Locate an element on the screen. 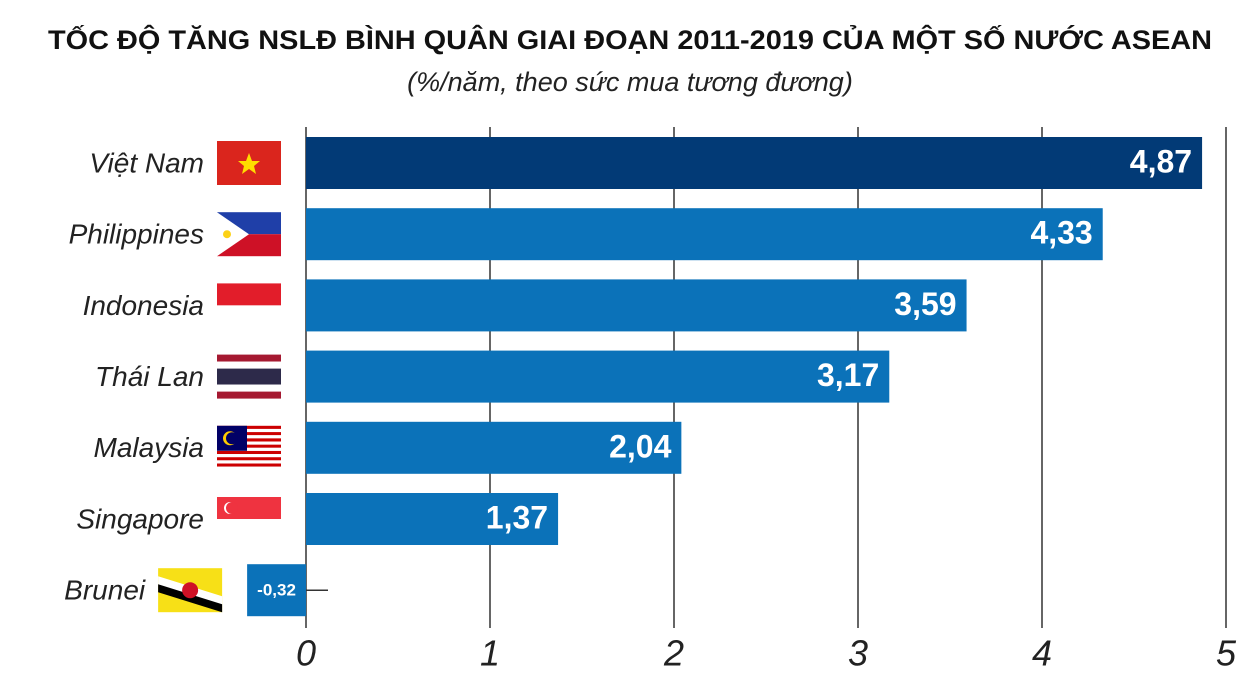 Image resolution: width=1260 pixels, height=693 pixels. y-tick-label: Singapore is located at coordinates (140, 518).